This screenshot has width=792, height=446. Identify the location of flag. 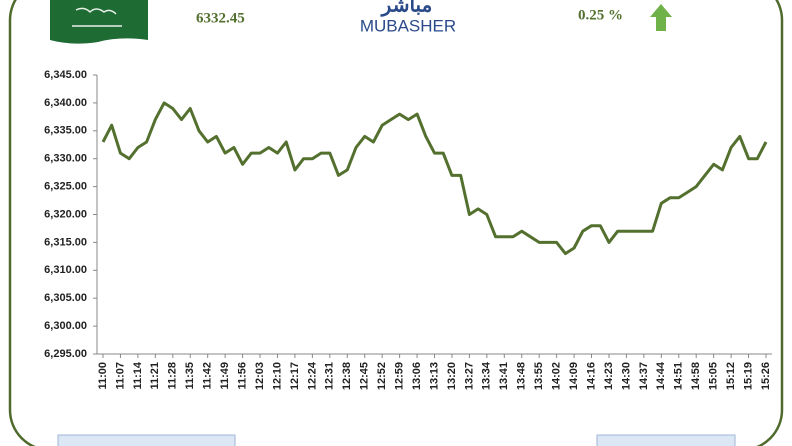
(99, 22).